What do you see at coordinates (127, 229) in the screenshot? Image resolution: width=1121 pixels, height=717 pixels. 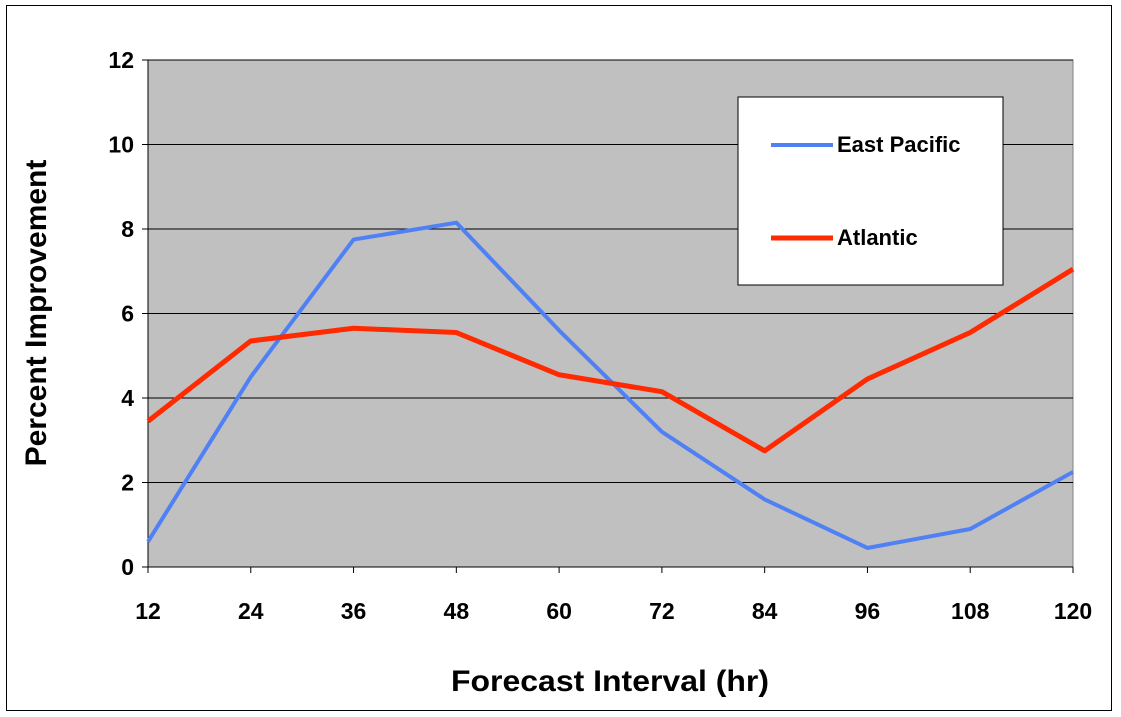 I see `y-tick-label: 8` at bounding box center [127, 229].